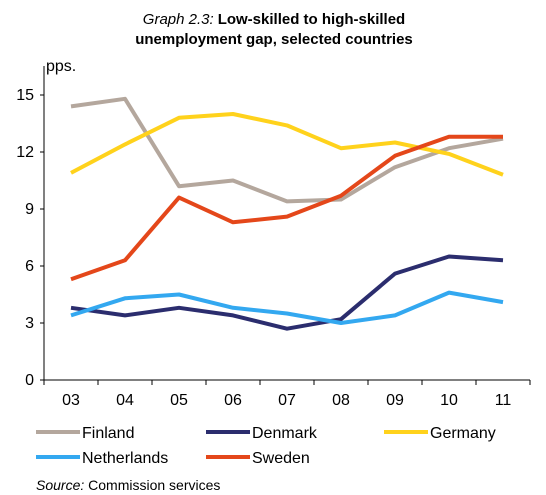  What do you see at coordinates (125, 458) in the screenshot?
I see `legend-label-netherlands: Netherlands` at bounding box center [125, 458].